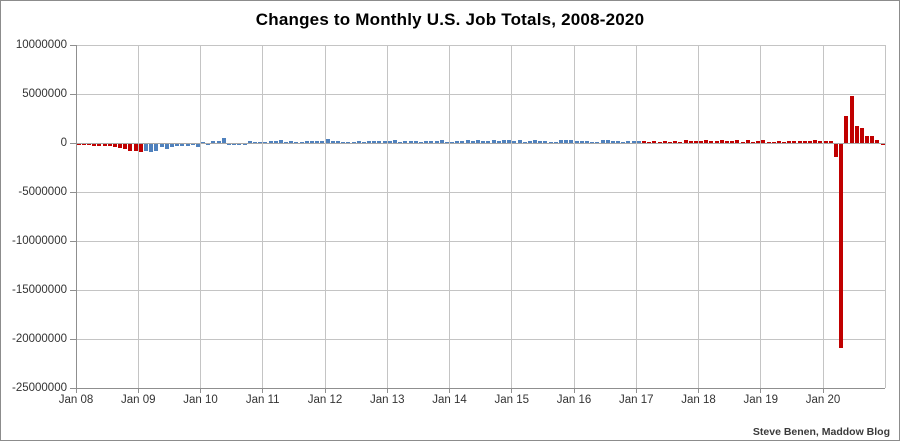 The width and height of the screenshot is (900, 441). I want to click on x-tick-label: Jan 11, so click(262, 400).